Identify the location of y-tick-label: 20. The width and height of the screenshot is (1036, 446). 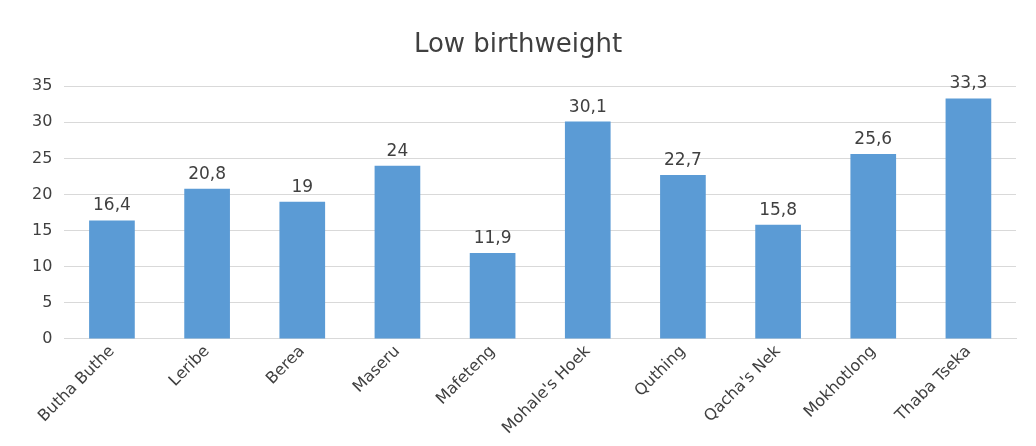
(42, 193).